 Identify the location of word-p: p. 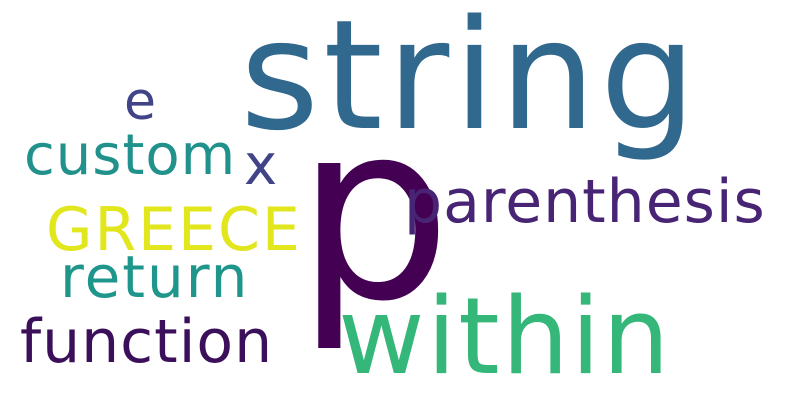
(374, 212).